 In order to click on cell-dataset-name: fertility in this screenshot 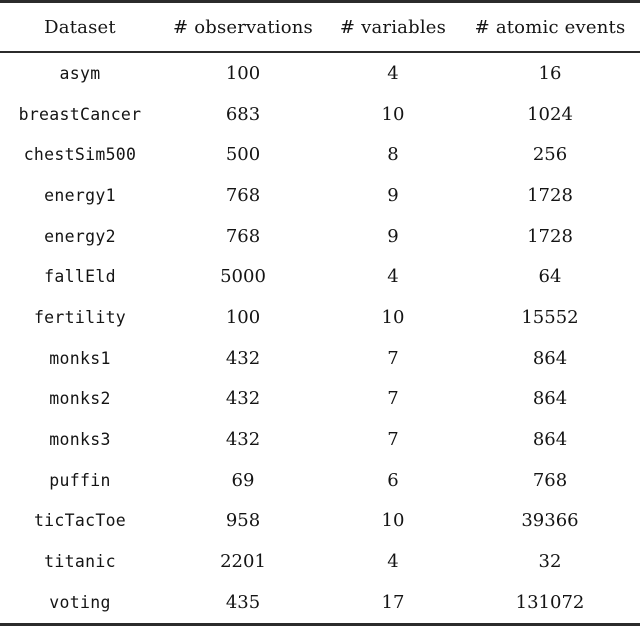, I will do `click(80, 317)`.